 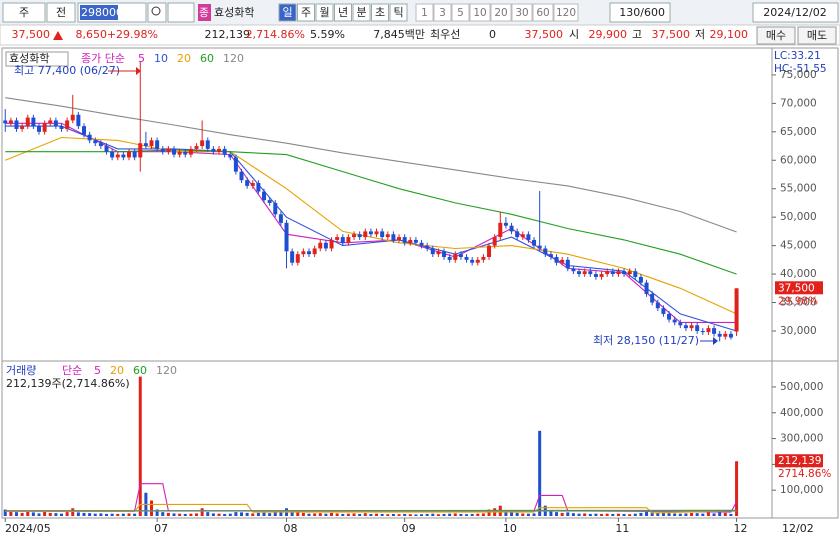 What do you see at coordinates (24, 12) in the screenshot?
I see `market-select` at bounding box center [24, 12].